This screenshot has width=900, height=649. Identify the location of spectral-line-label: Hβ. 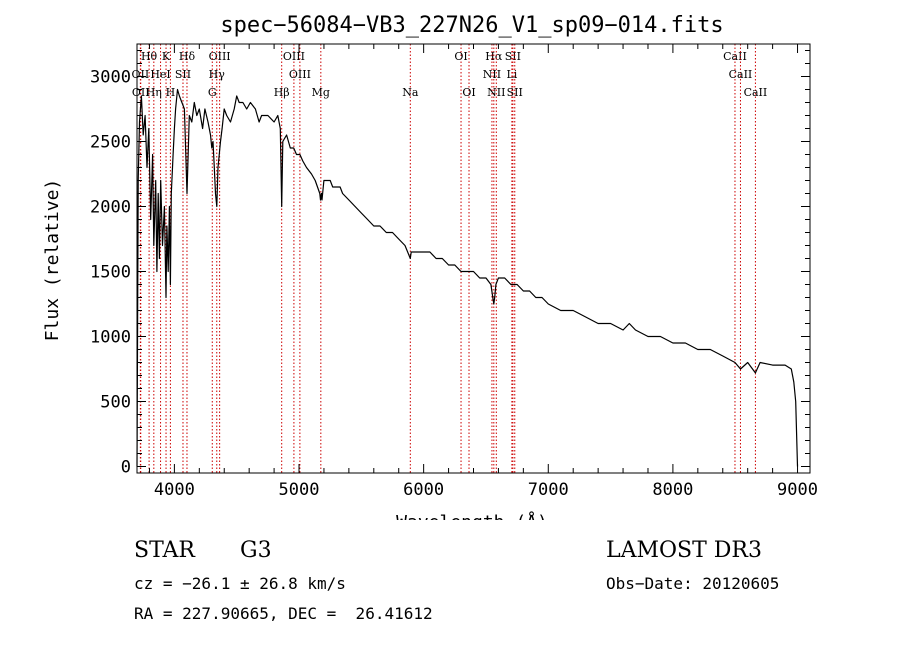
(282, 92).